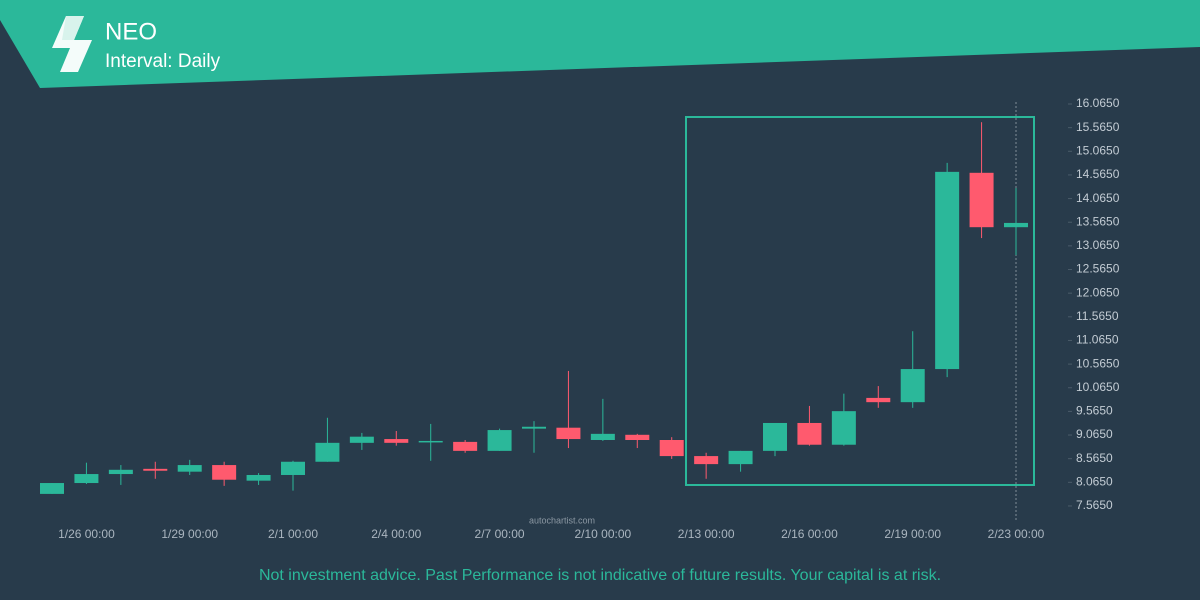  Describe the element at coordinates (1094, 481) in the screenshot. I see `y-tick-label: 8.0650` at that location.